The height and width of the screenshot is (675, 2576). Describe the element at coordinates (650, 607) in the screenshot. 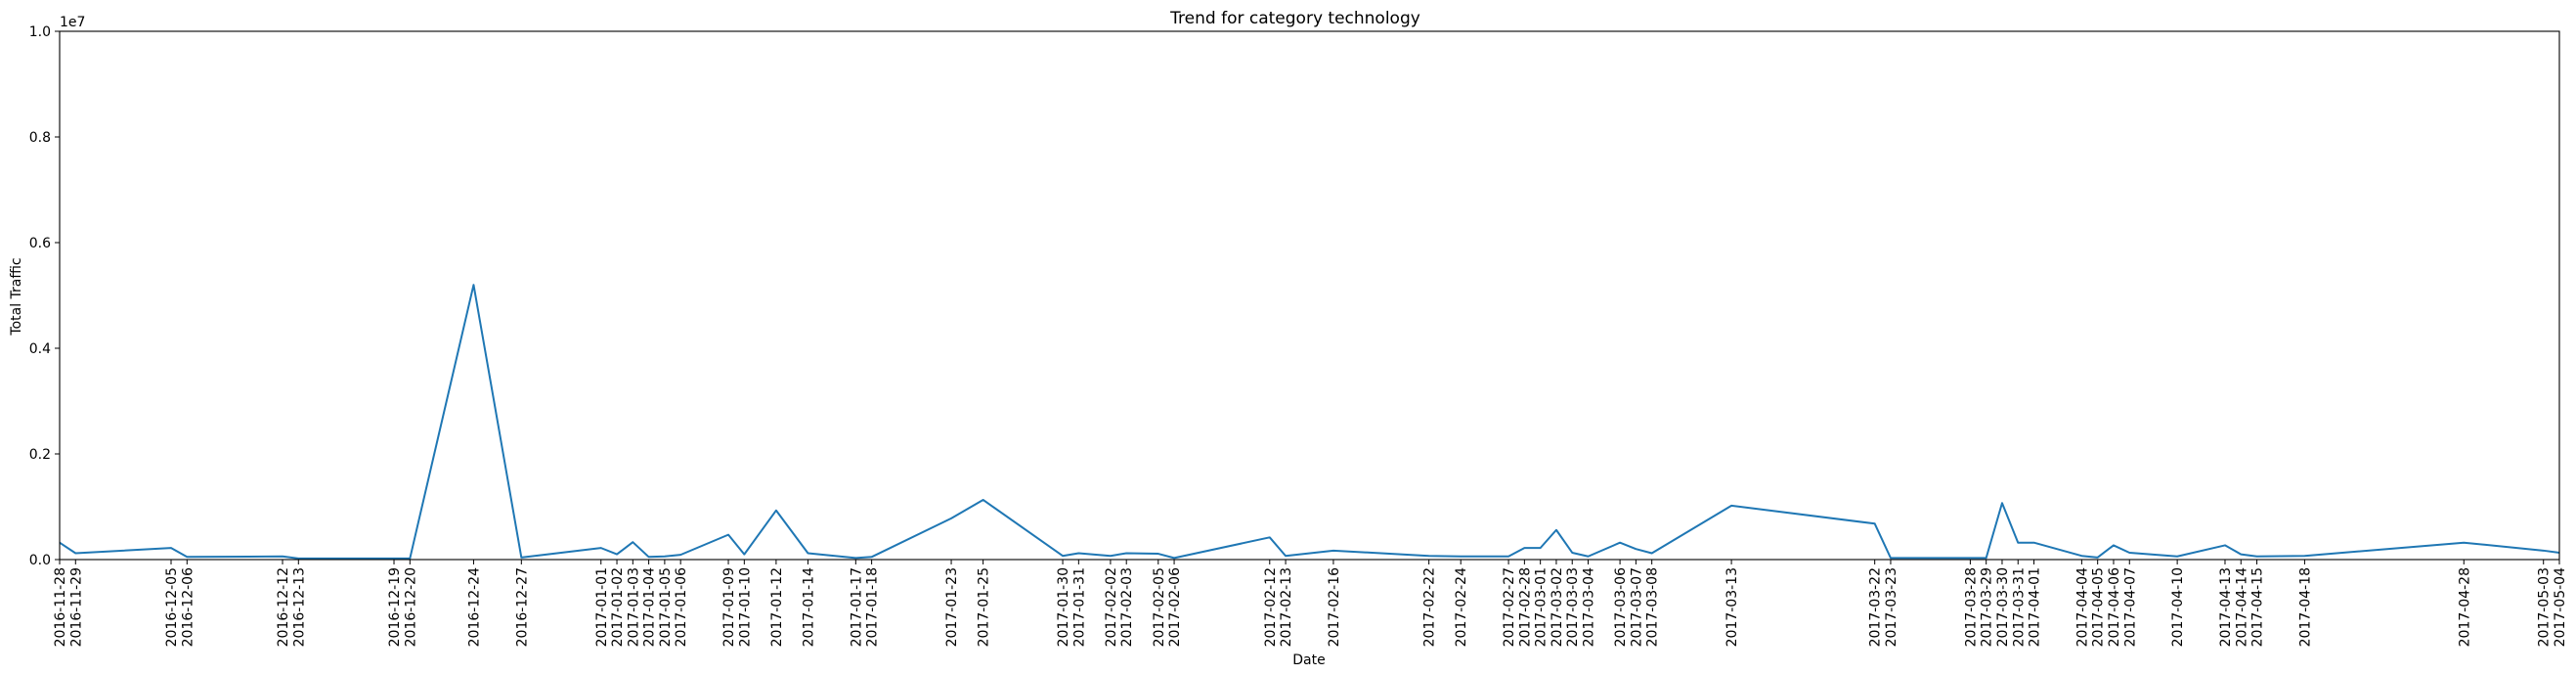

I see `x-tick-label: 2017-01-04` at that location.